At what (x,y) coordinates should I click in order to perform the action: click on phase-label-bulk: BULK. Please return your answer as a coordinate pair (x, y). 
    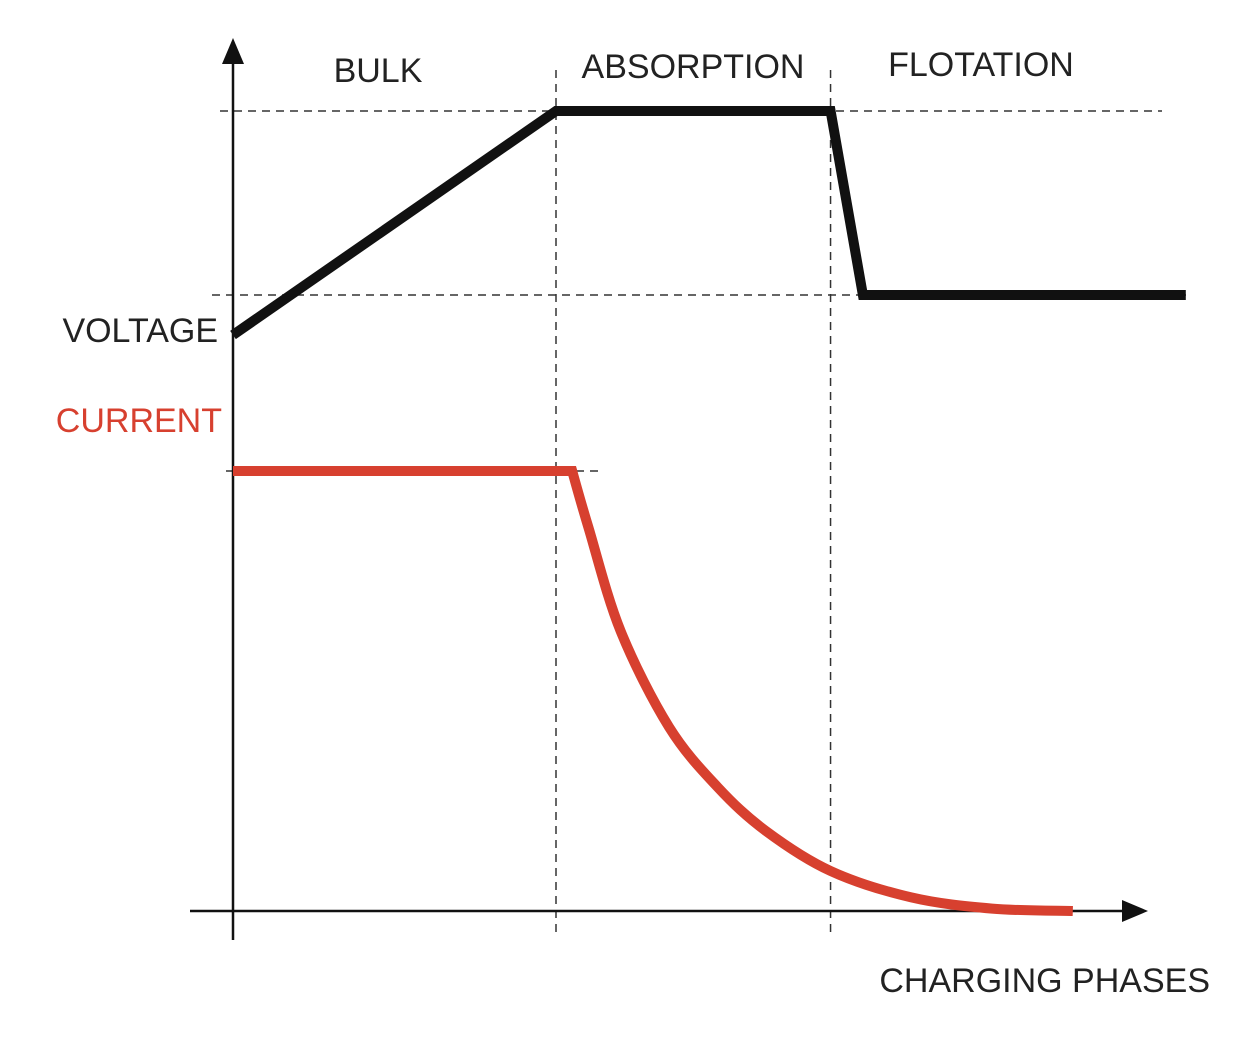
    Looking at the image, I should click on (378, 71).